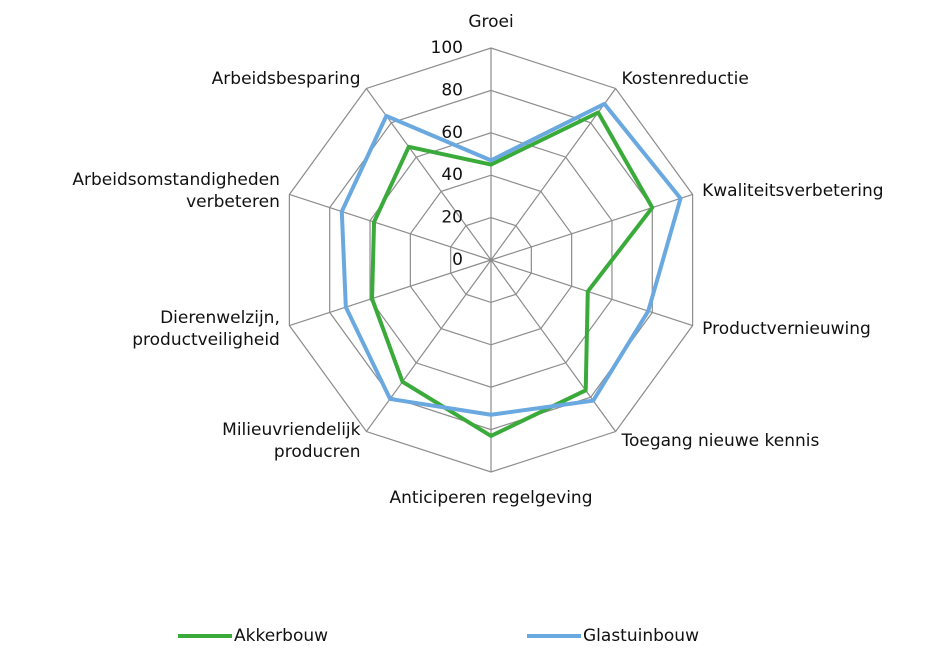  Describe the element at coordinates (457, 260) in the screenshot. I see `y-tick-label: 0` at that location.